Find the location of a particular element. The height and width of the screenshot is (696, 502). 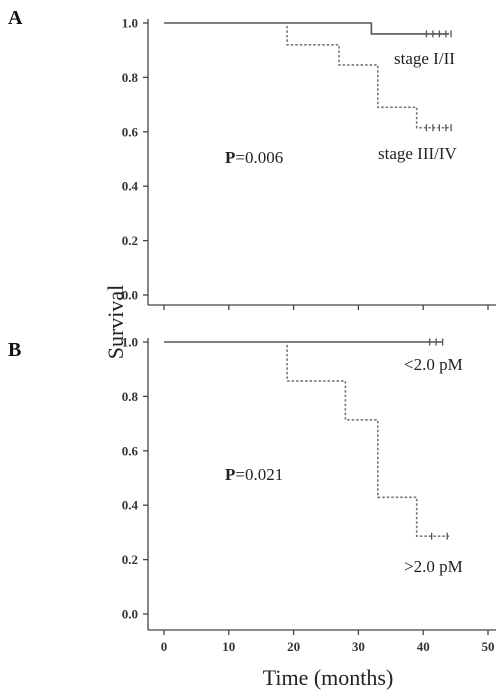

panel-label: A is located at coordinates (15, 18).